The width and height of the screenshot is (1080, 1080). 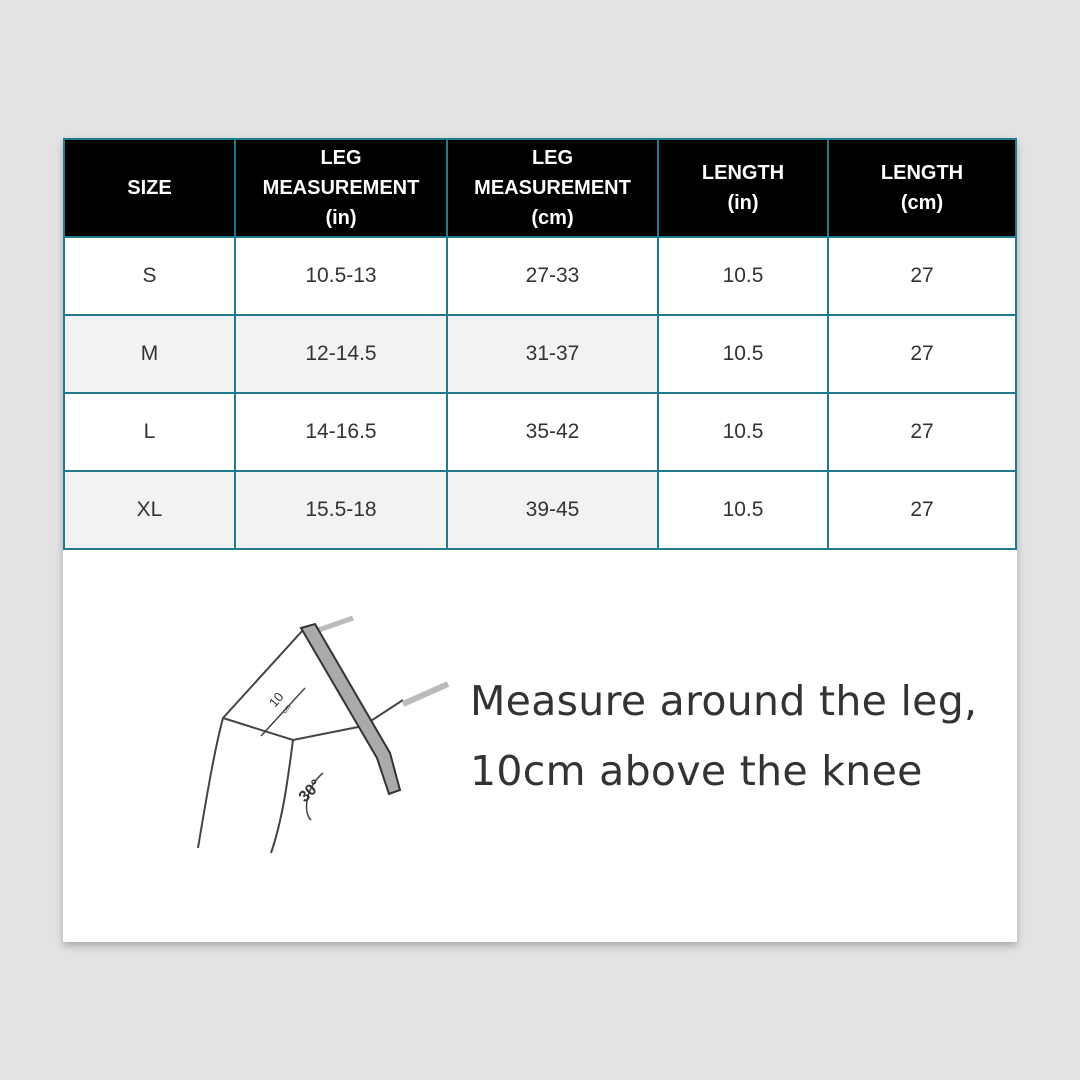 I want to click on cell-size: L, so click(x=149, y=432).